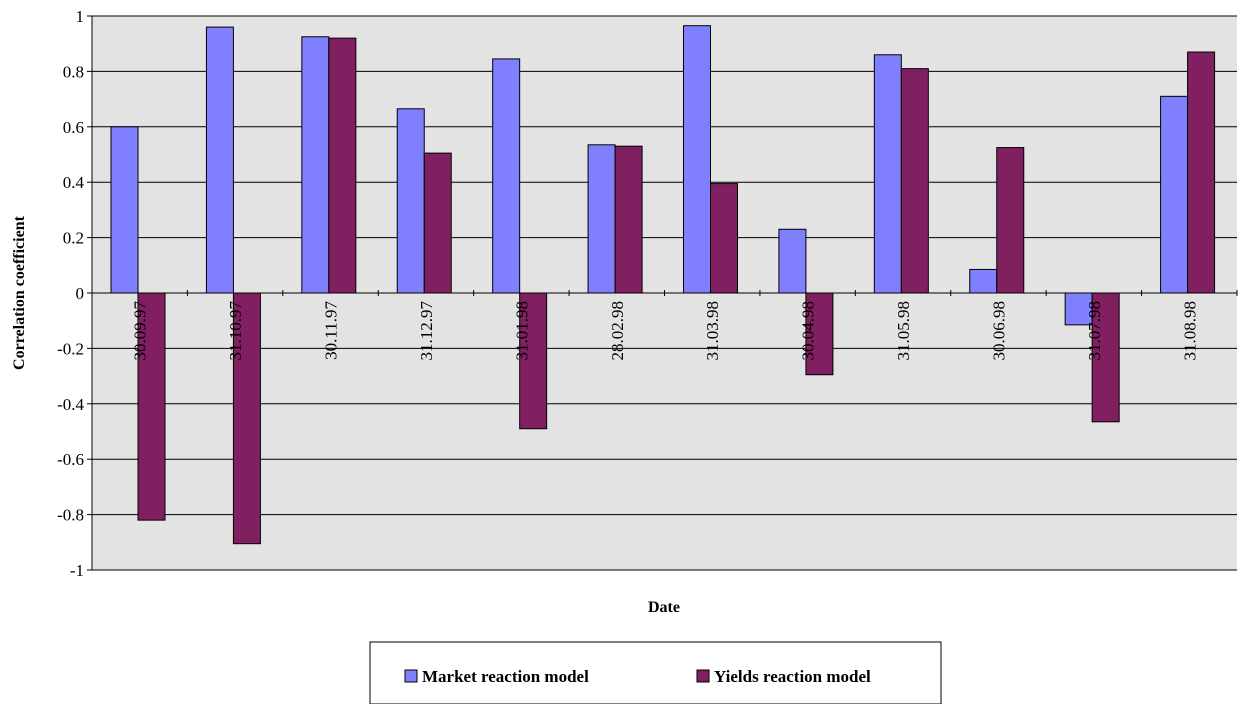 This screenshot has width=1243, height=704. What do you see at coordinates (74, 182) in the screenshot?
I see `y-tick-label: 0.4` at bounding box center [74, 182].